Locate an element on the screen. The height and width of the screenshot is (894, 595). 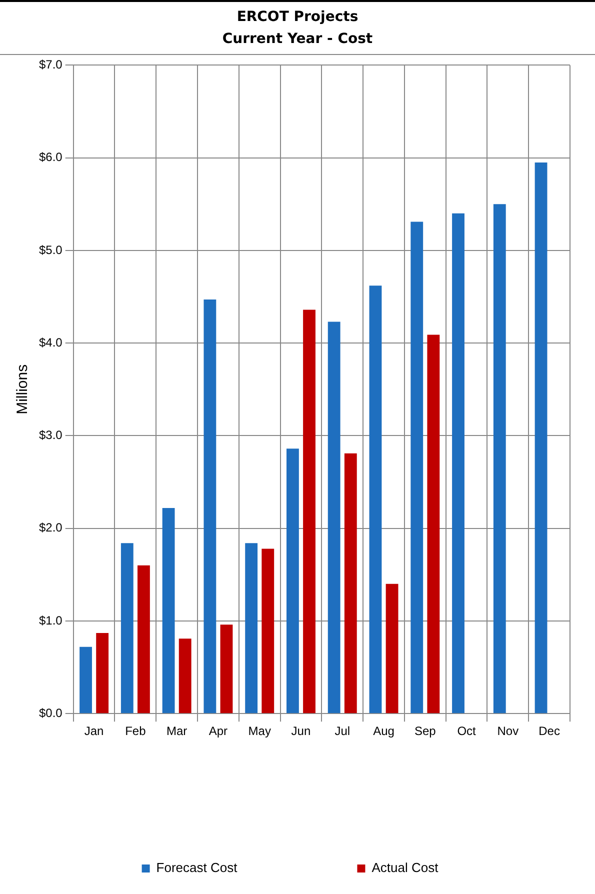
y-tick-label: $5.0 is located at coordinates (50, 249).